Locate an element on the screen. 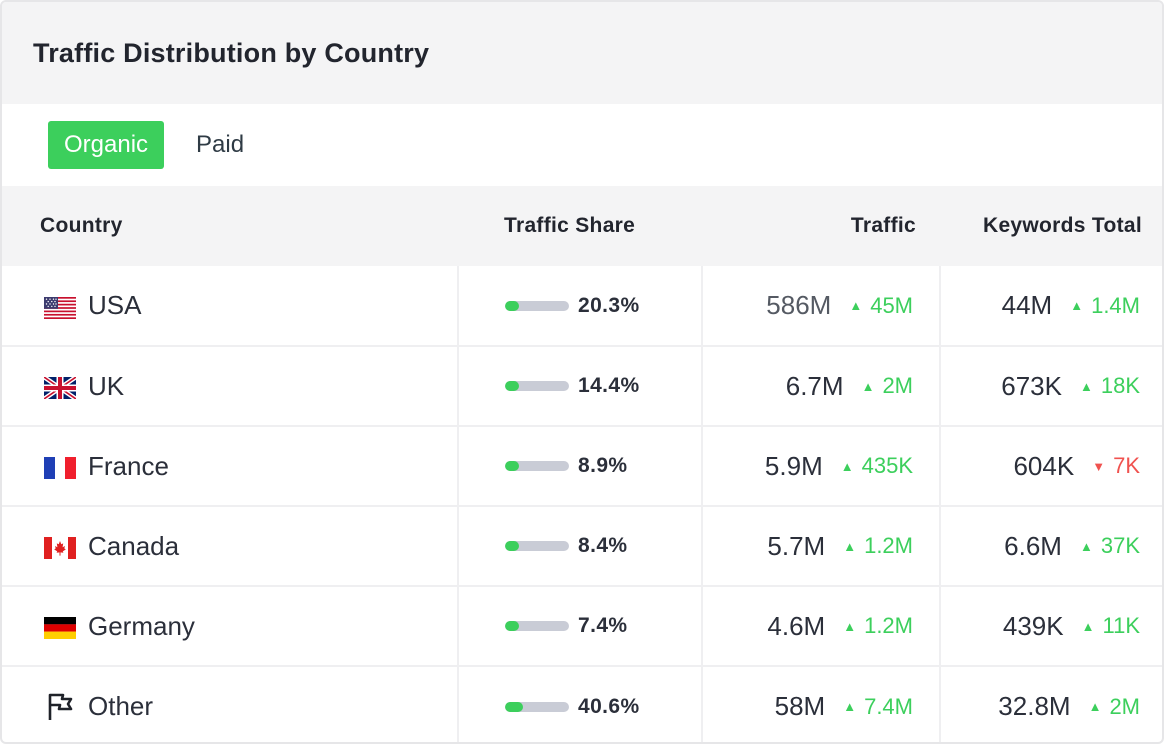 This screenshot has height=744, width=1164. canada-flag-icon is located at coordinates (60, 547).